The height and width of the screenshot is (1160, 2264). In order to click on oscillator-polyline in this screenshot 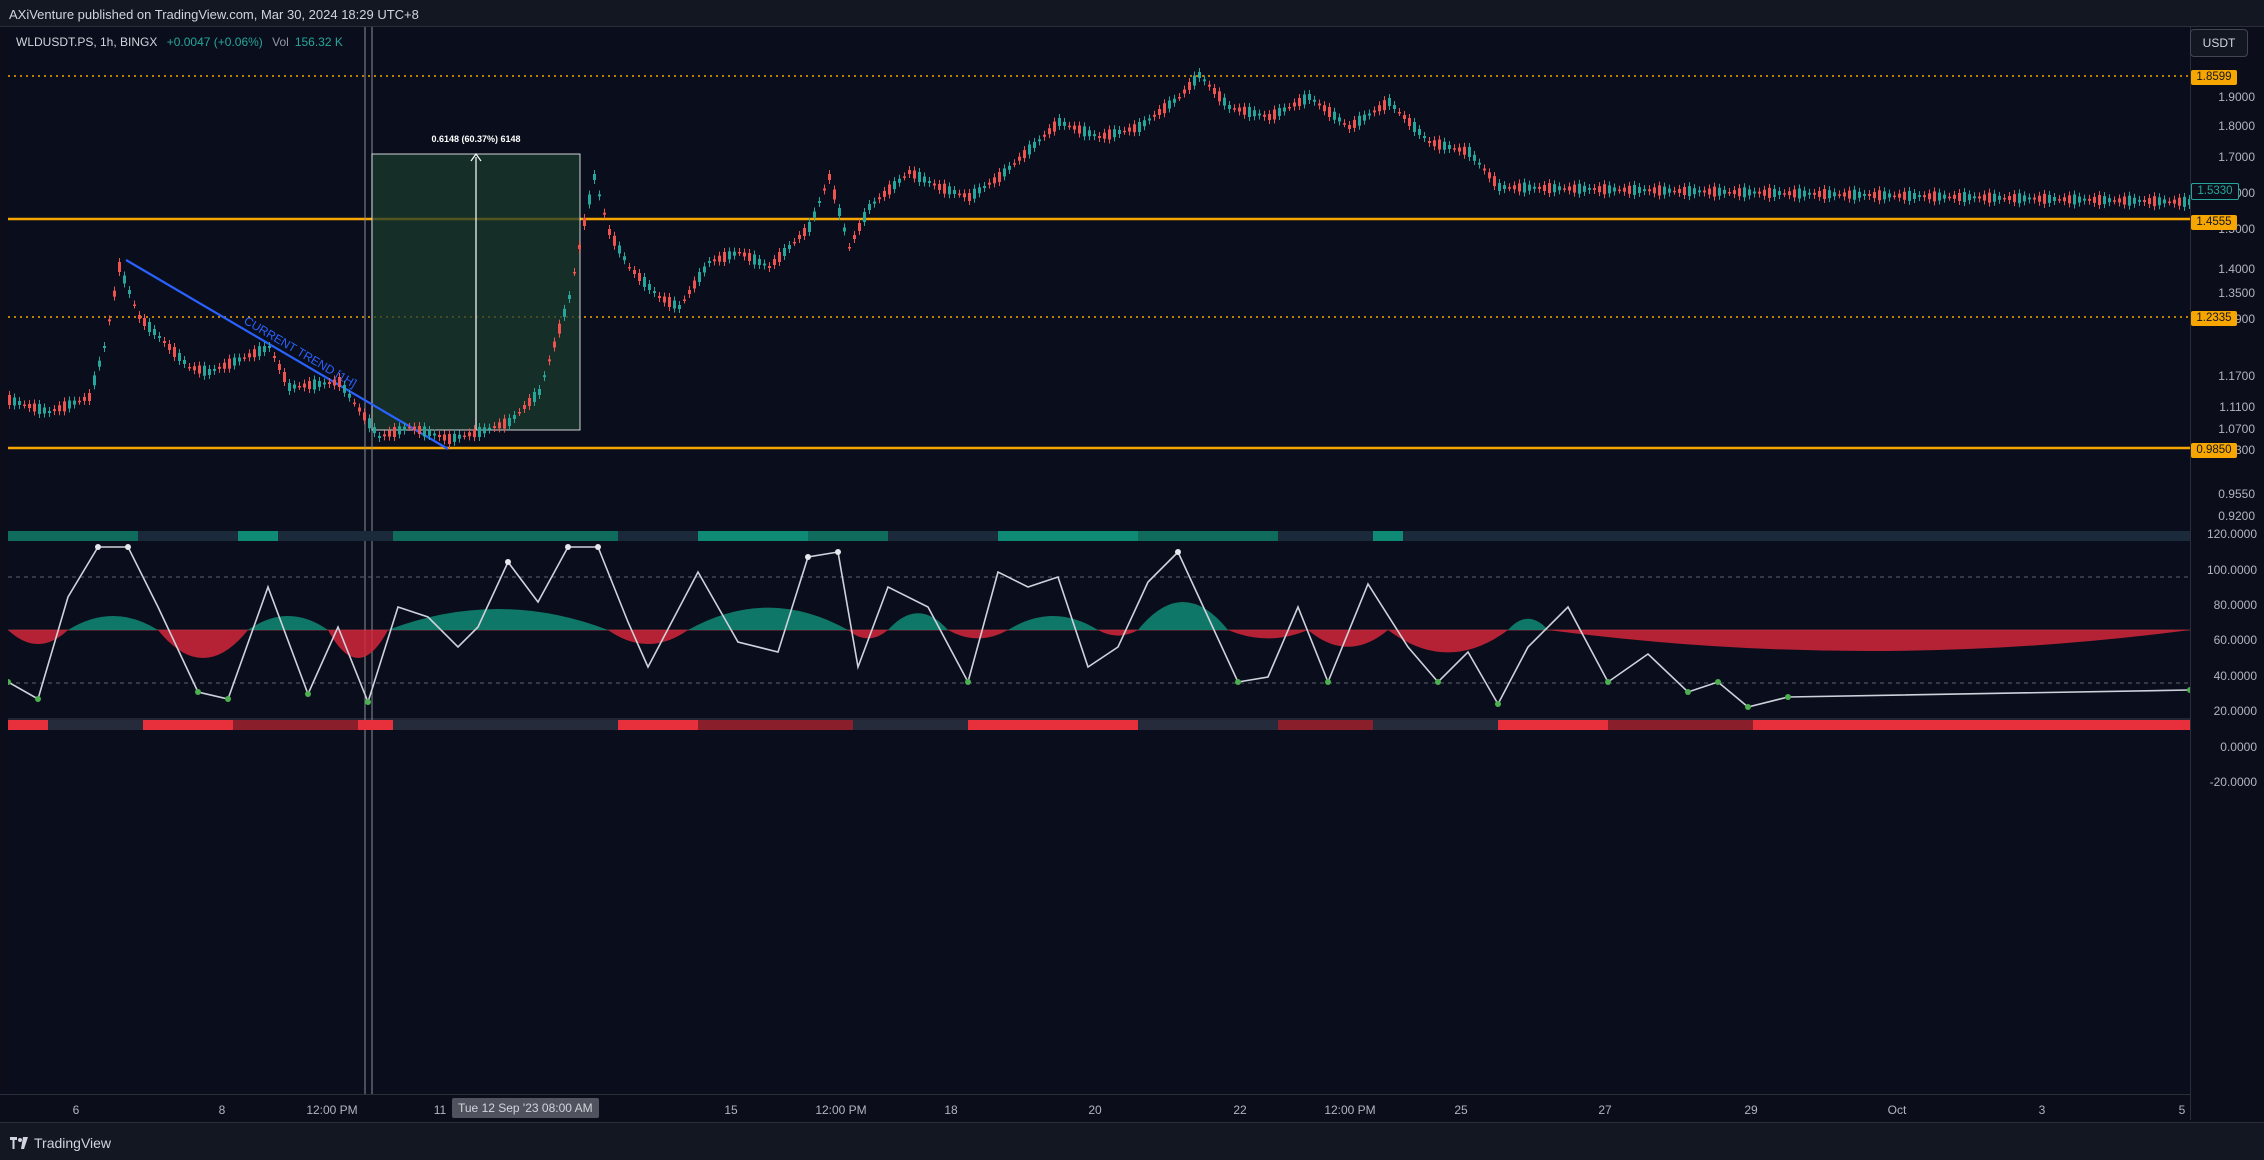, I will do `click(1099, 627)`.